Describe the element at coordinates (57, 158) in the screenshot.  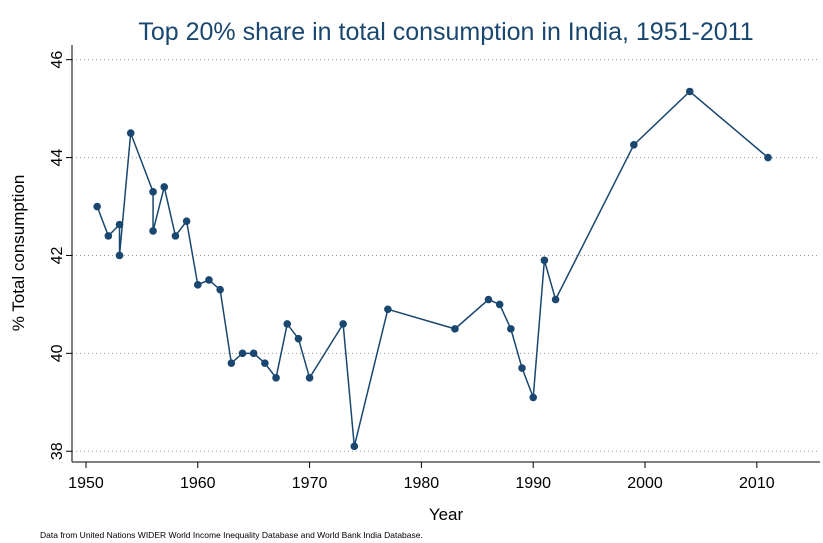
I see `y-tick-label: 44` at that location.